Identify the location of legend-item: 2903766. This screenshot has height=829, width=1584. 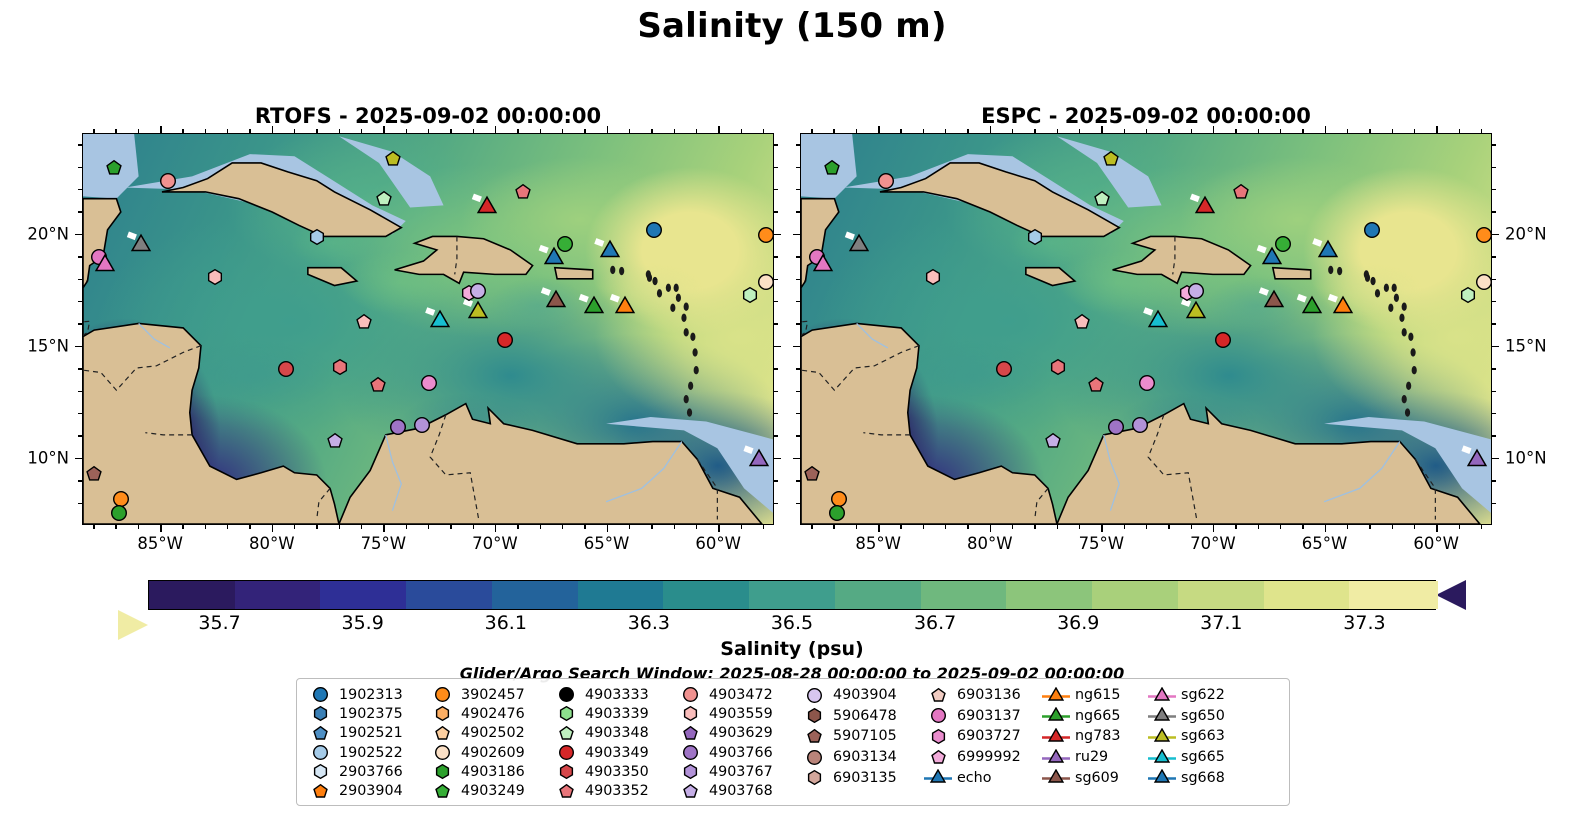
(366, 771).